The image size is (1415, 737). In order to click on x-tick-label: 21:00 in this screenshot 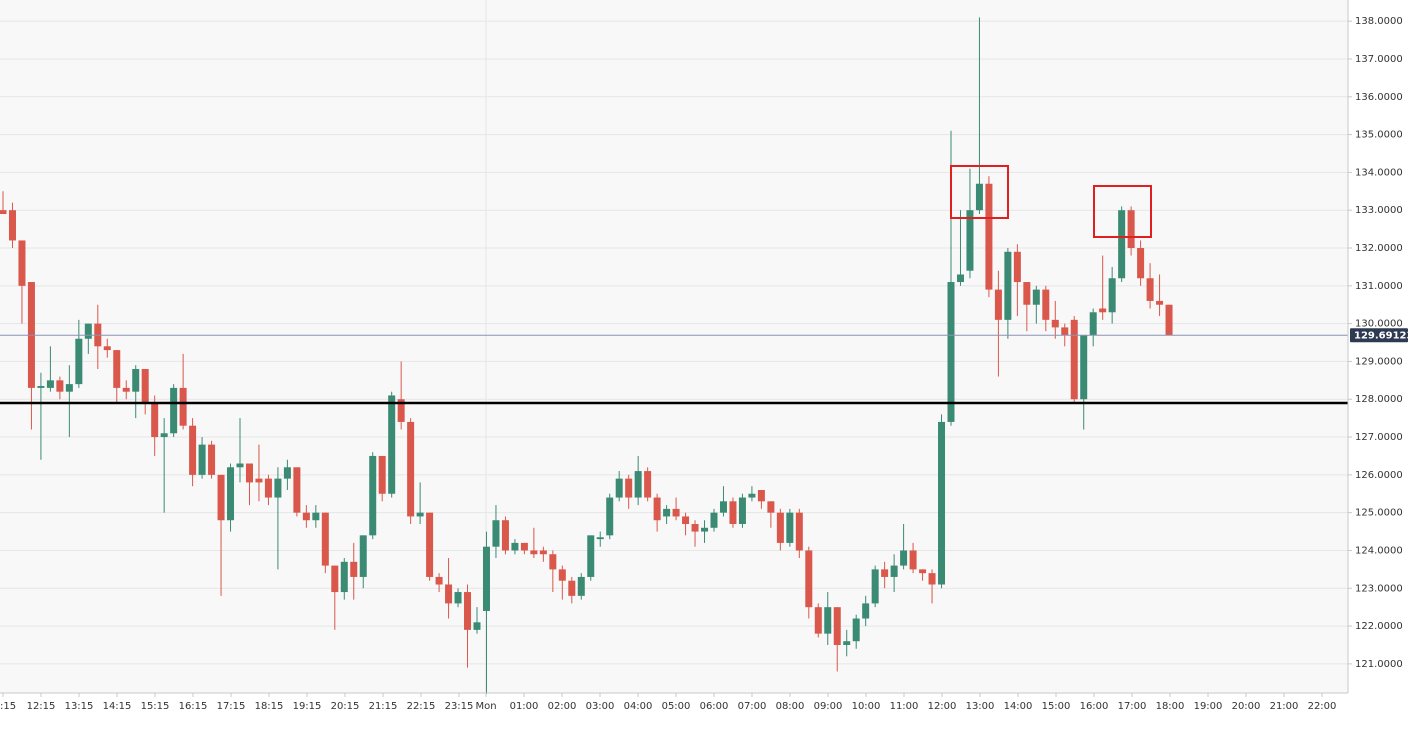, I will do `click(1284, 706)`.